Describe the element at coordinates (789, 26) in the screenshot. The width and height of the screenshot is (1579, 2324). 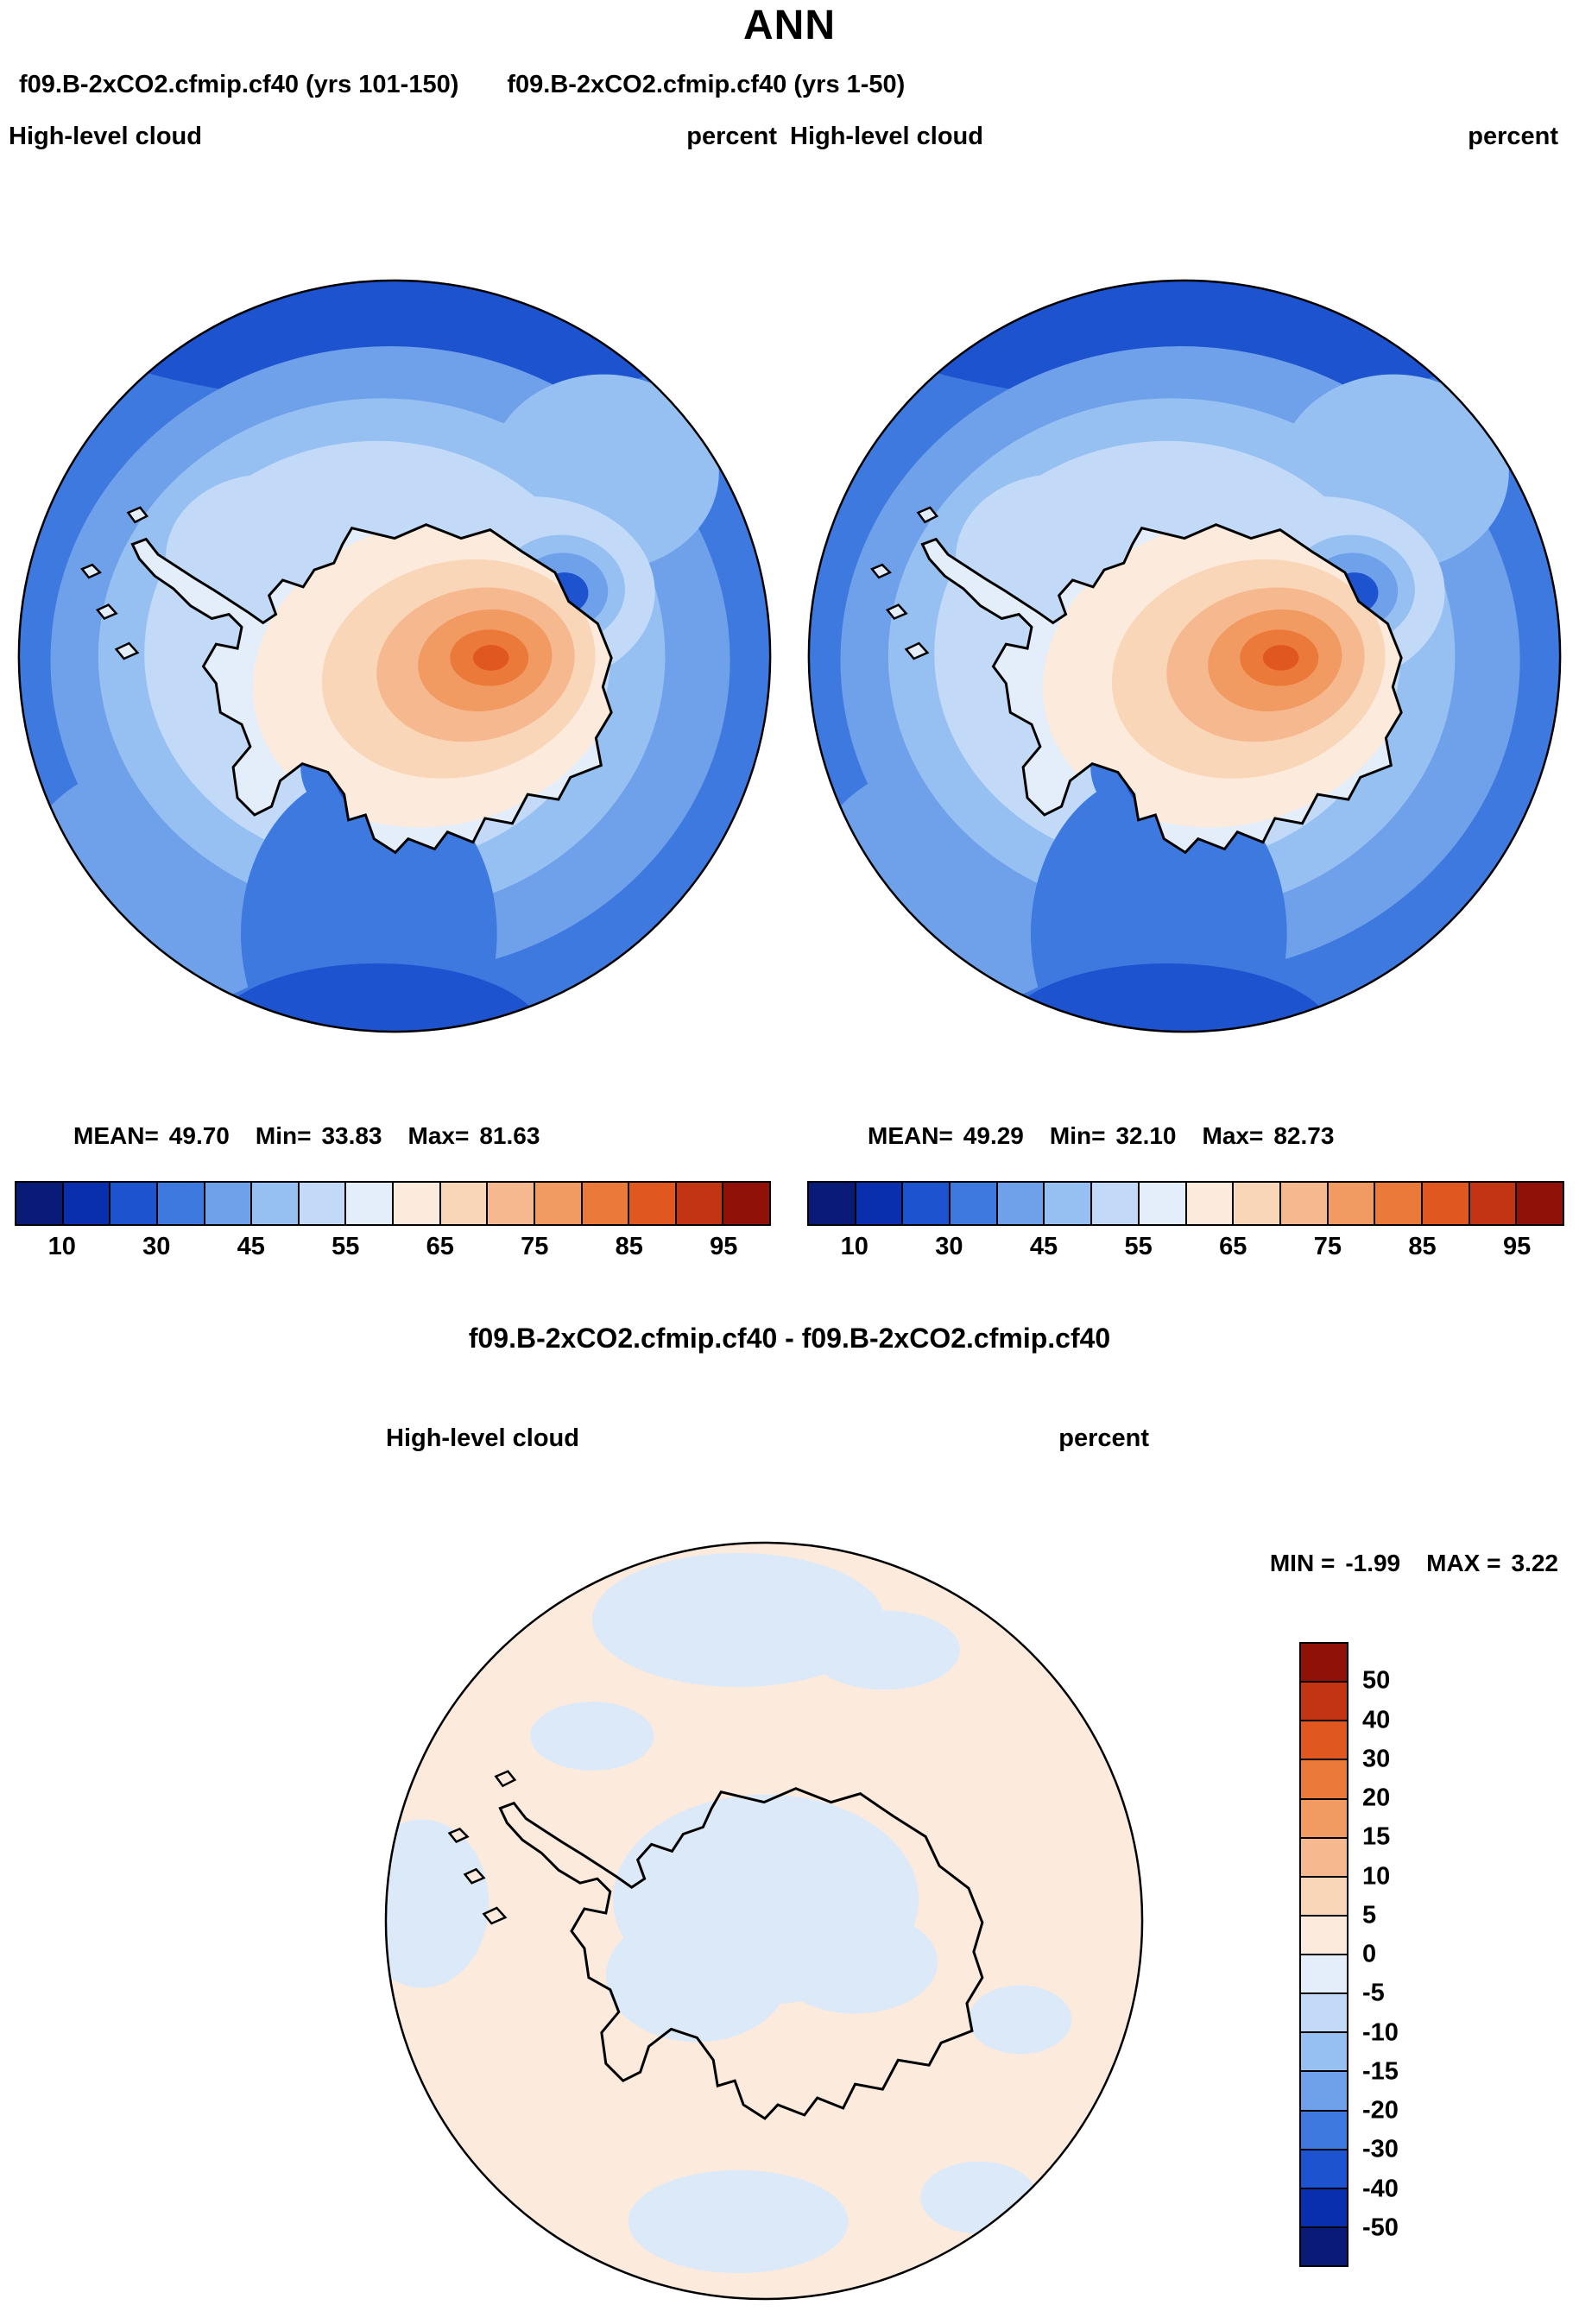
I see `page-title: ANN` at that location.